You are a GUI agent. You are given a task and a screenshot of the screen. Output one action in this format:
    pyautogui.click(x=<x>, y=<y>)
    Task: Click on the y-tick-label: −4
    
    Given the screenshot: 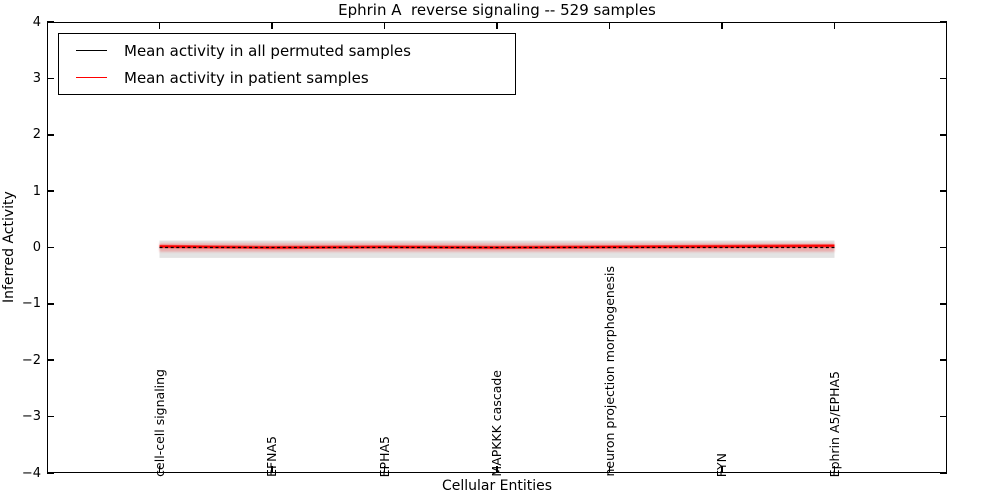 What is the action you would take?
    pyautogui.click(x=31, y=473)
    